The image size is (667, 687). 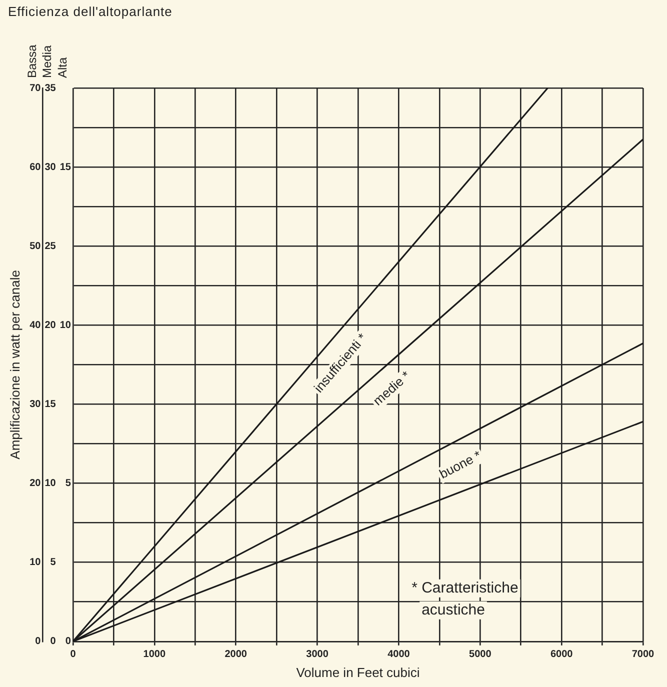 I want to click on y2-tick-label: 20, so click(x=50, y=325).